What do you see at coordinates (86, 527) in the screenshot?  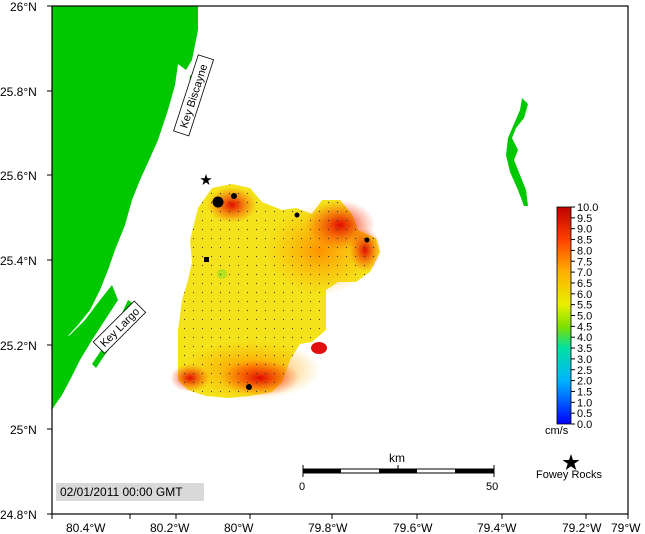 I see `lon-label-80-4: 80.4°W` at bounding box center [86, 527].